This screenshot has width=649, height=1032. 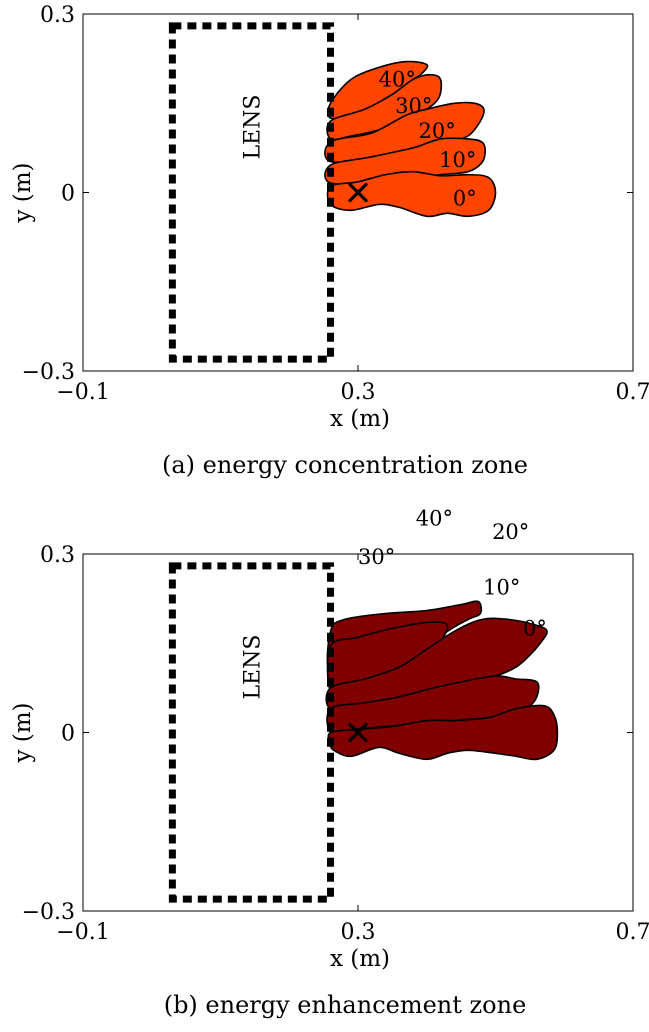 I want to click on panel-a-lens-box, so click(x=251, y=192).